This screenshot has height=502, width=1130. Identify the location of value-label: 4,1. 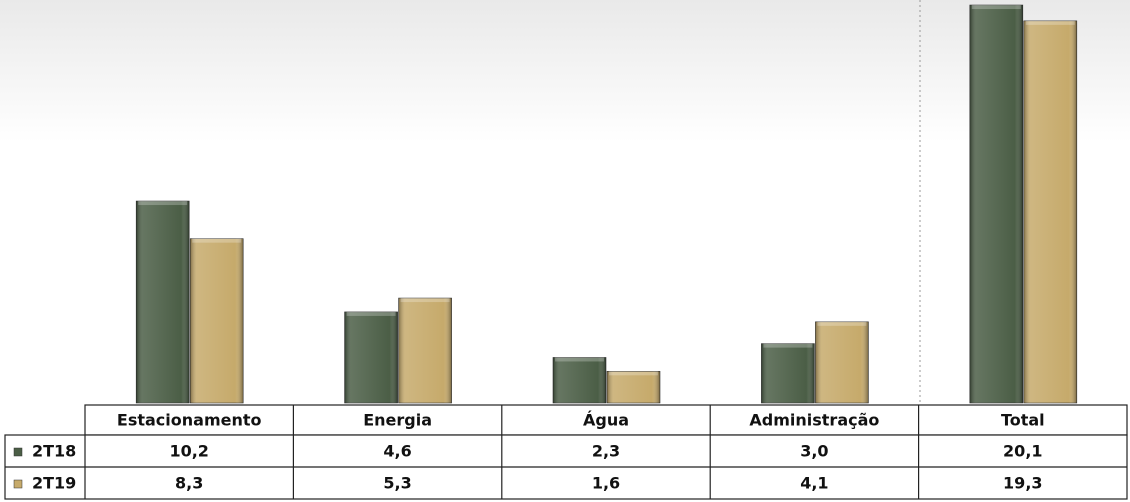
(814, 483).